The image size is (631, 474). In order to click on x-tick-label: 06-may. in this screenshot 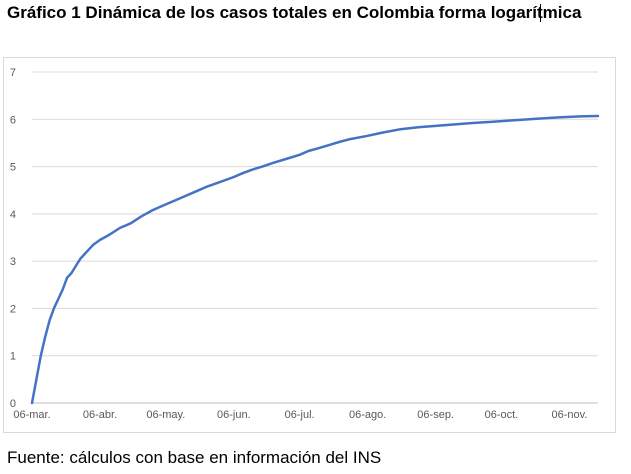, I will do `click(165, 415)`.